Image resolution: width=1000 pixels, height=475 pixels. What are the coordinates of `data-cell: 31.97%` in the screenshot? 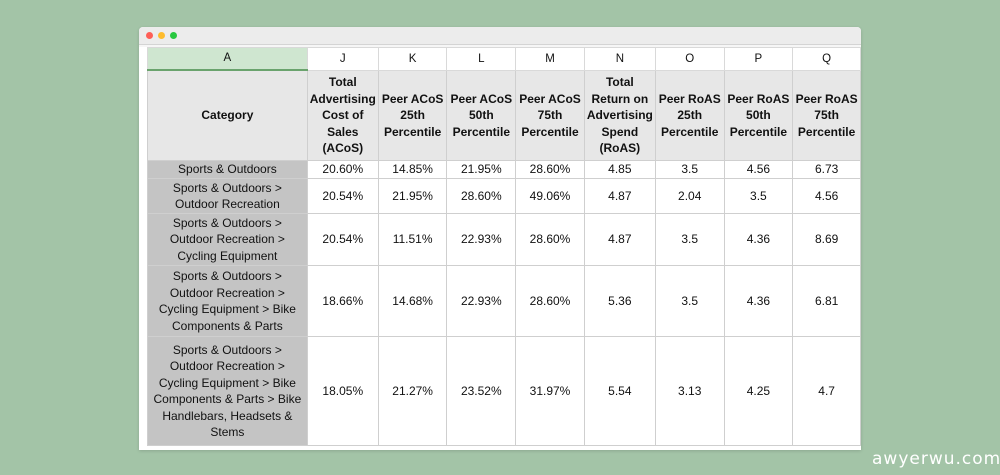 It's located at (550, 391).